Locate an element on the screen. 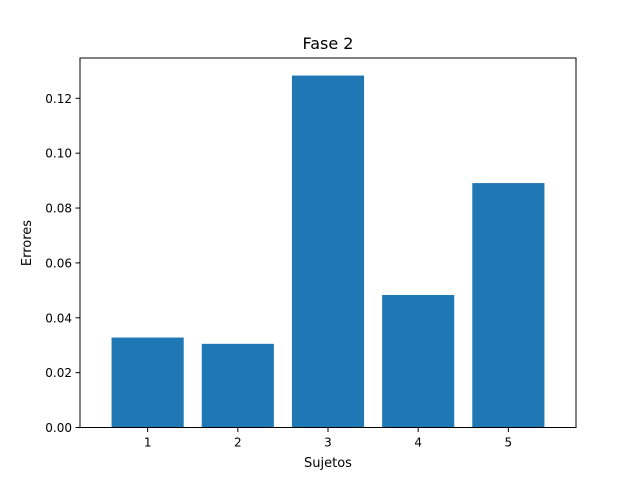  x-tick-label: 5 is located at coordinates (509, 443).